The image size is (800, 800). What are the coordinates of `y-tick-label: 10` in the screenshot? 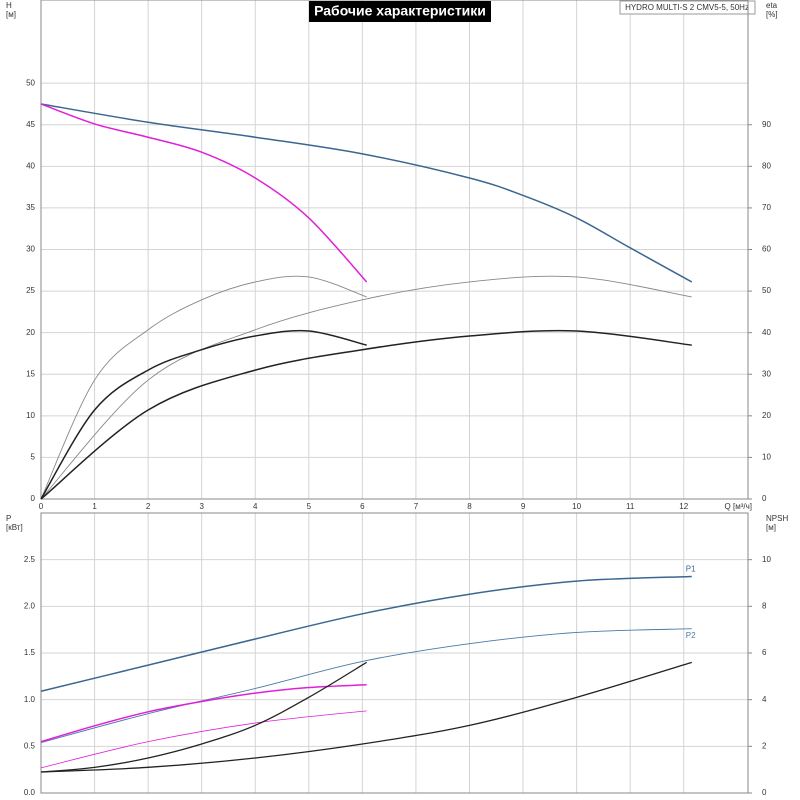 It's located at (30, 415).